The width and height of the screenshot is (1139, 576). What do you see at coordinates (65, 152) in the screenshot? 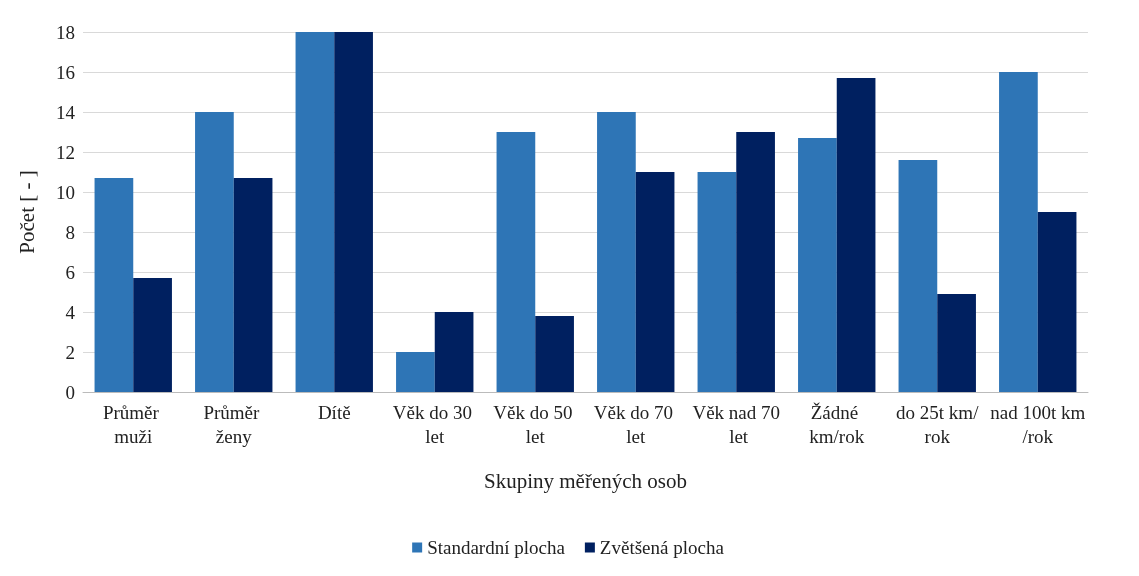
I see `y-tick-label: 12` at bounding box center [65, 152].